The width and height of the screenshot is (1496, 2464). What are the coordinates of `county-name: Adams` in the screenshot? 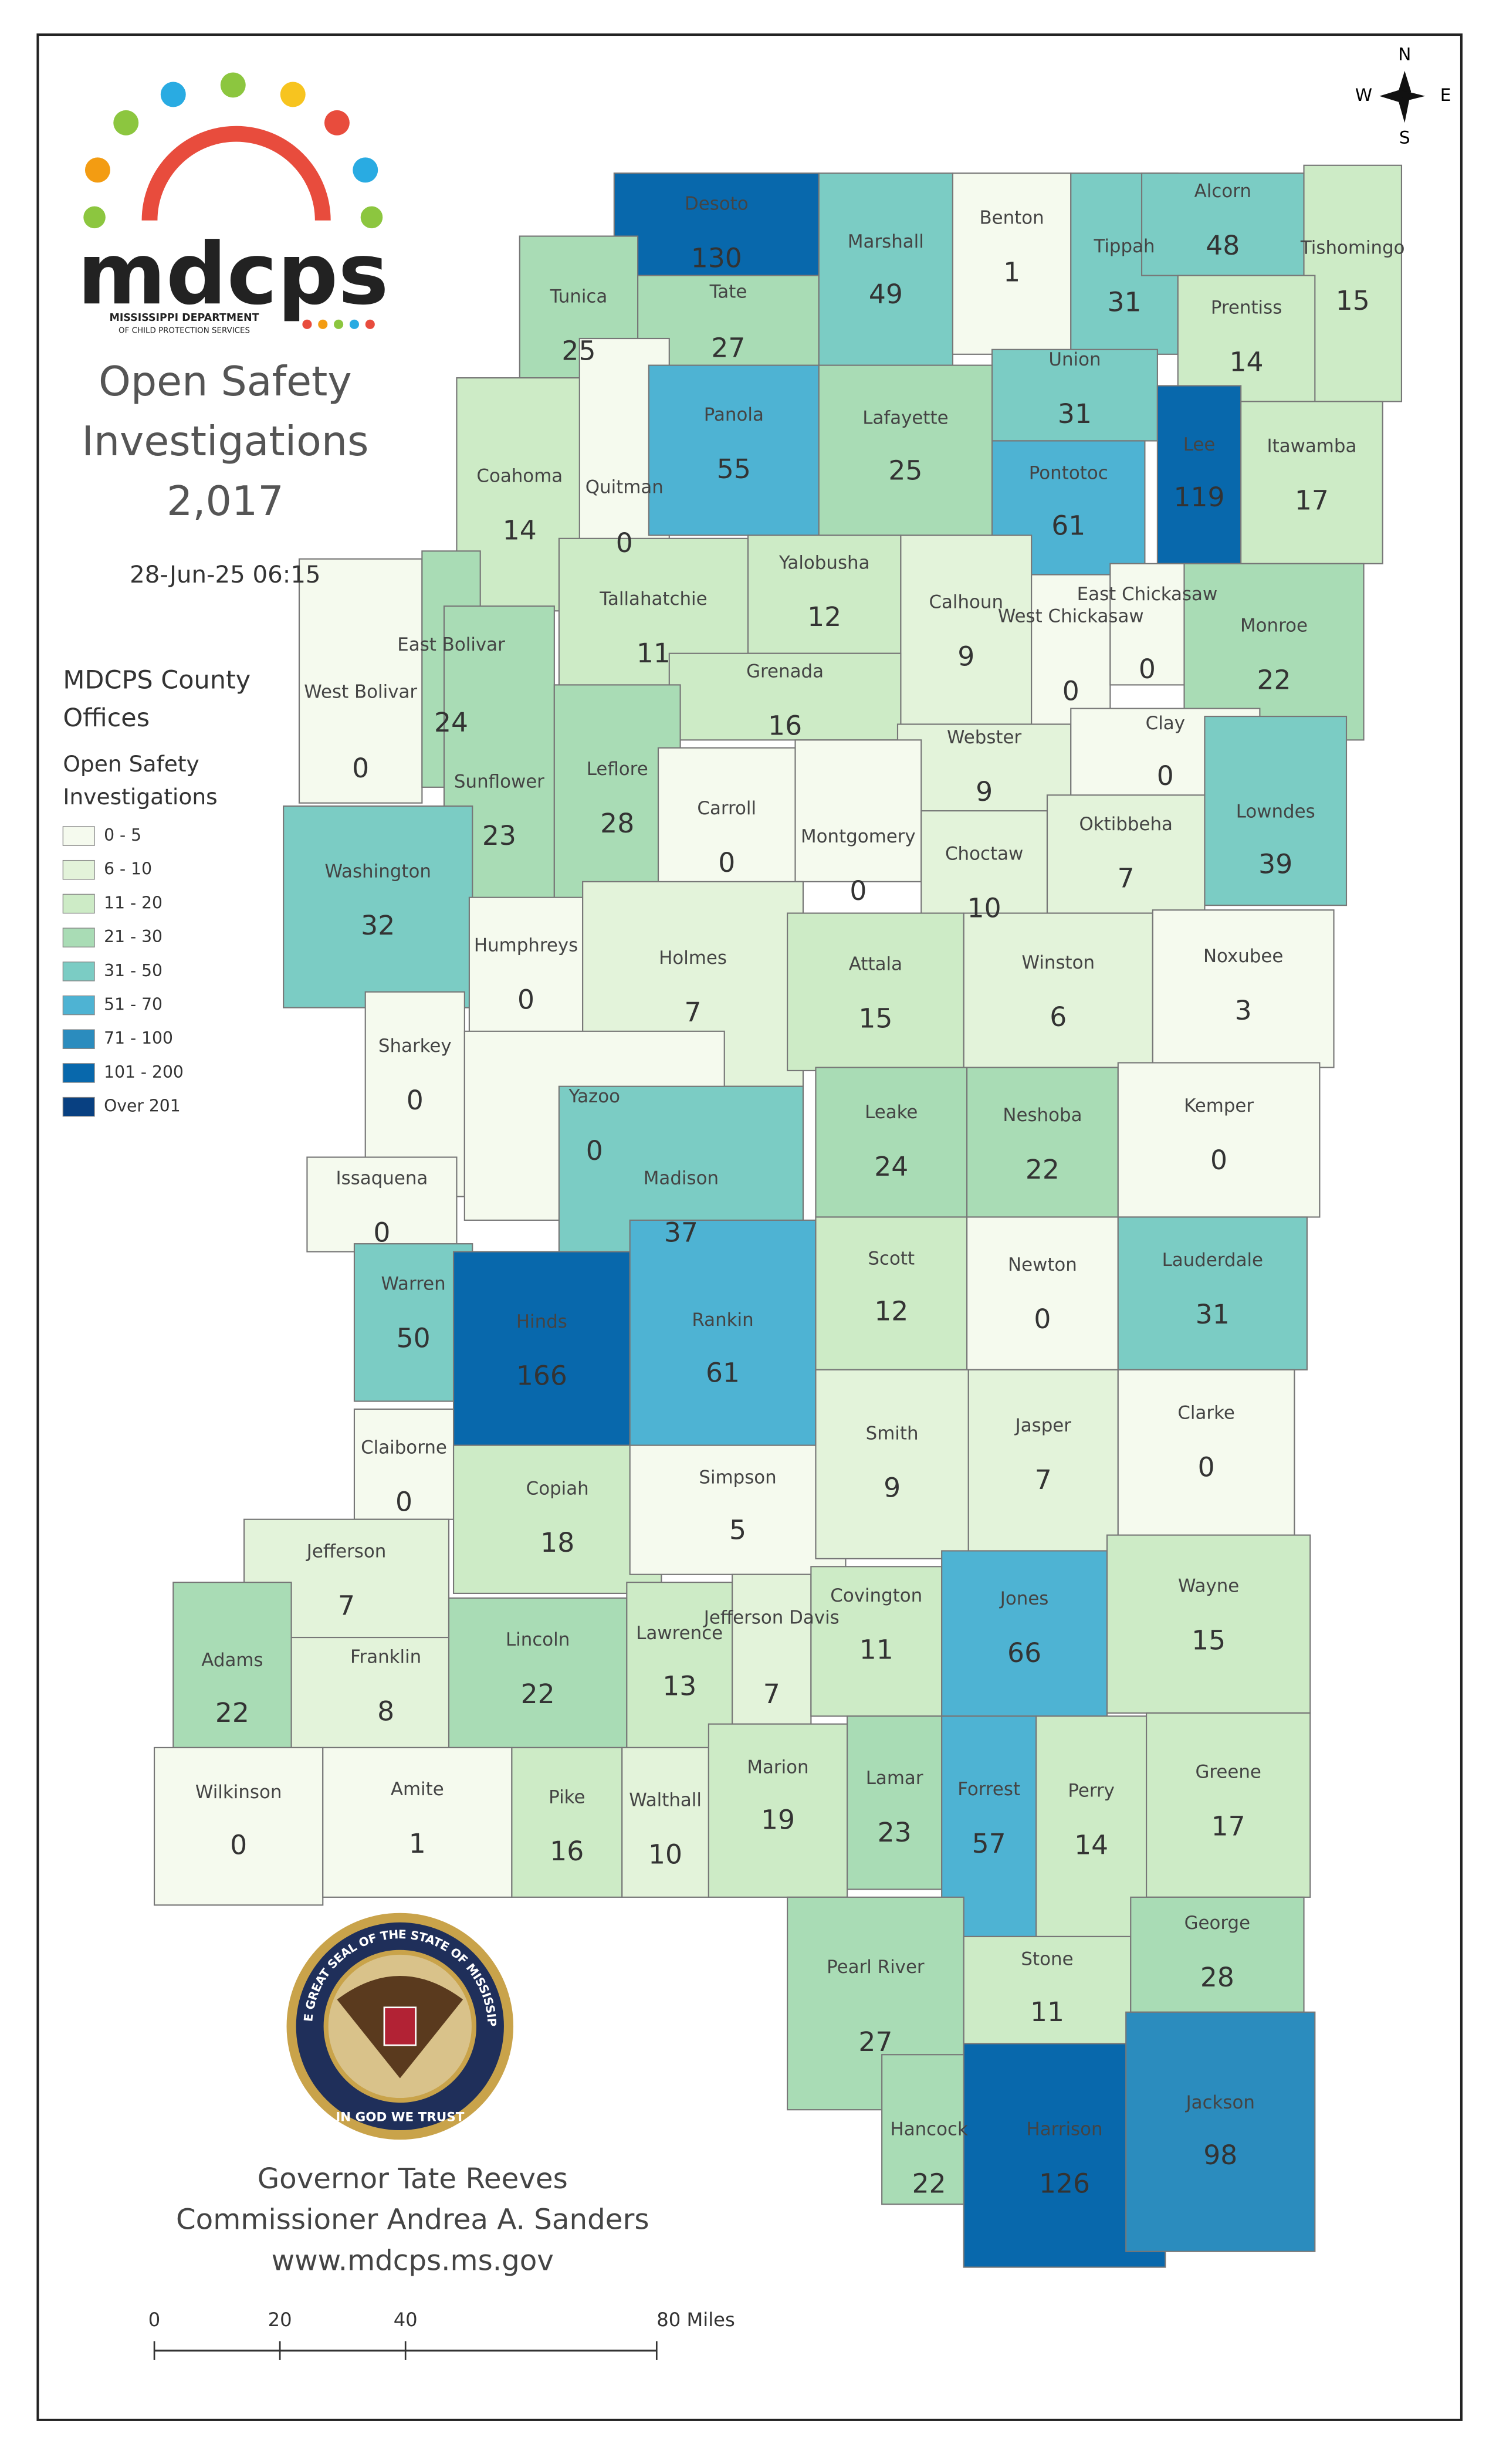 It's located at (232, 1661).